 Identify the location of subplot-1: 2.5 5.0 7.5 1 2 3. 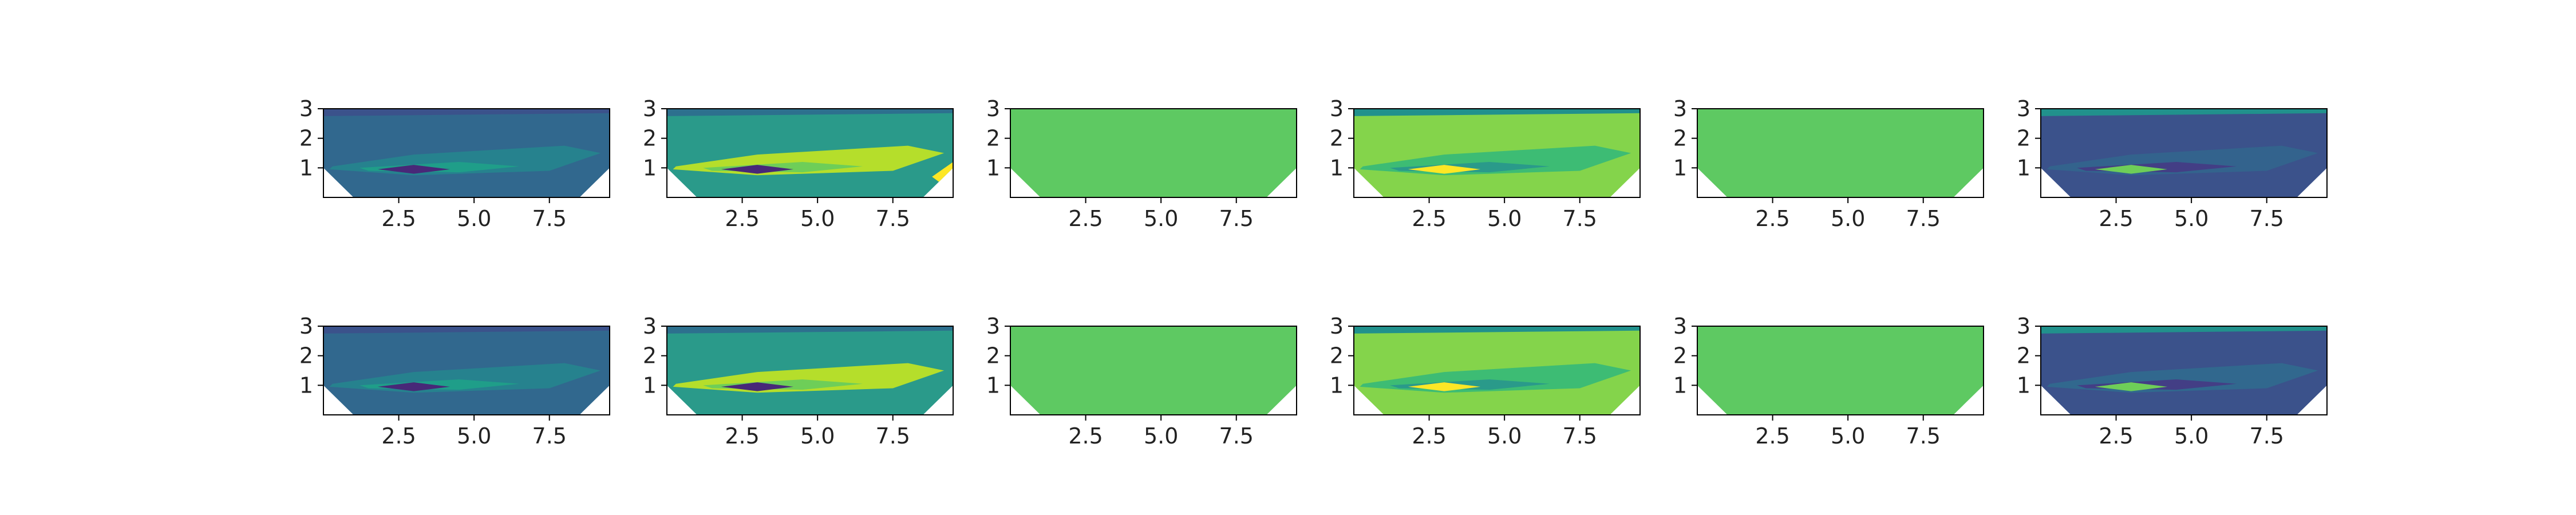
(454, 163).